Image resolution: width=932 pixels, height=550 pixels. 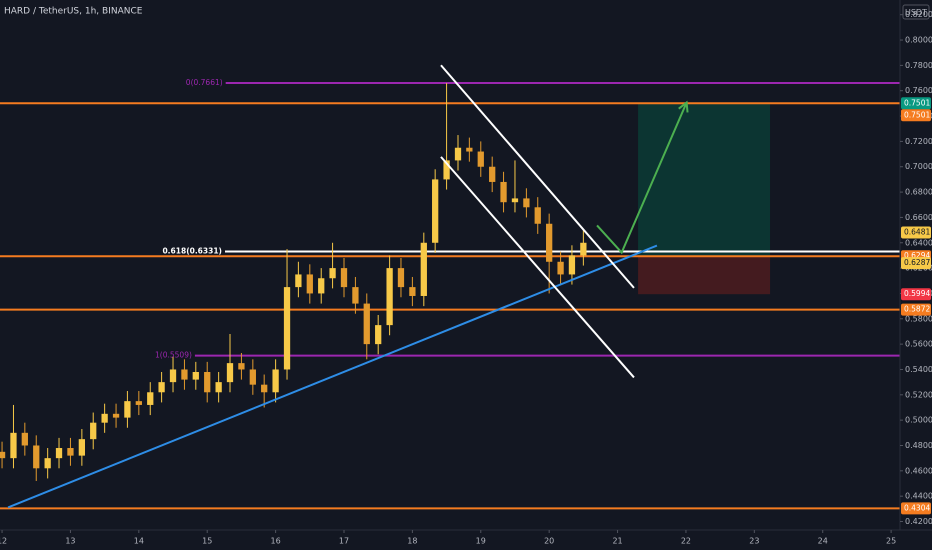 What do you see at coordinates (481, 541) in the screenshot?
I see `x-tick-label: 19` at bounding box center [481, 541].